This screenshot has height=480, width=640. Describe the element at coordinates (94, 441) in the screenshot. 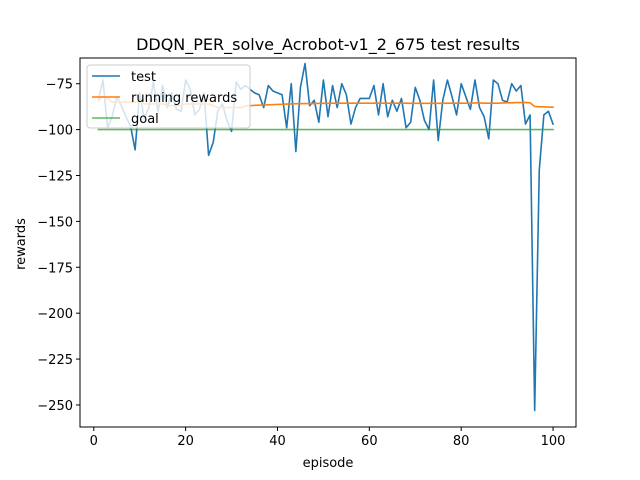

I see `x-tick-label: 0` at that location.